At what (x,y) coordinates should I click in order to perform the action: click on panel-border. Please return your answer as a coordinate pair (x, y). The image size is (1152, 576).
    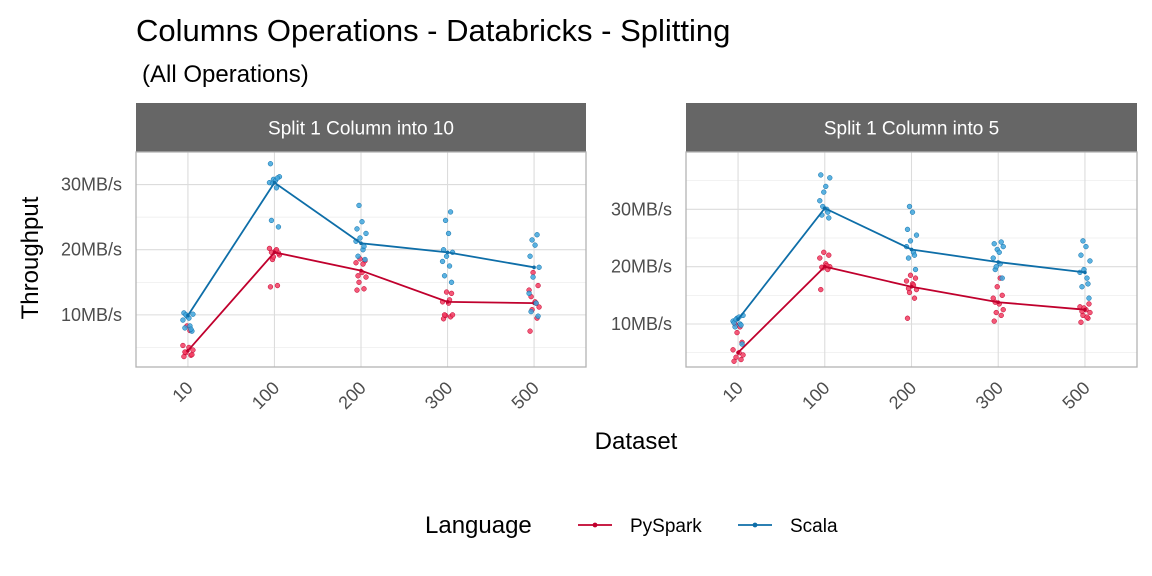
    Looking at the image, I should click on (911, 259).